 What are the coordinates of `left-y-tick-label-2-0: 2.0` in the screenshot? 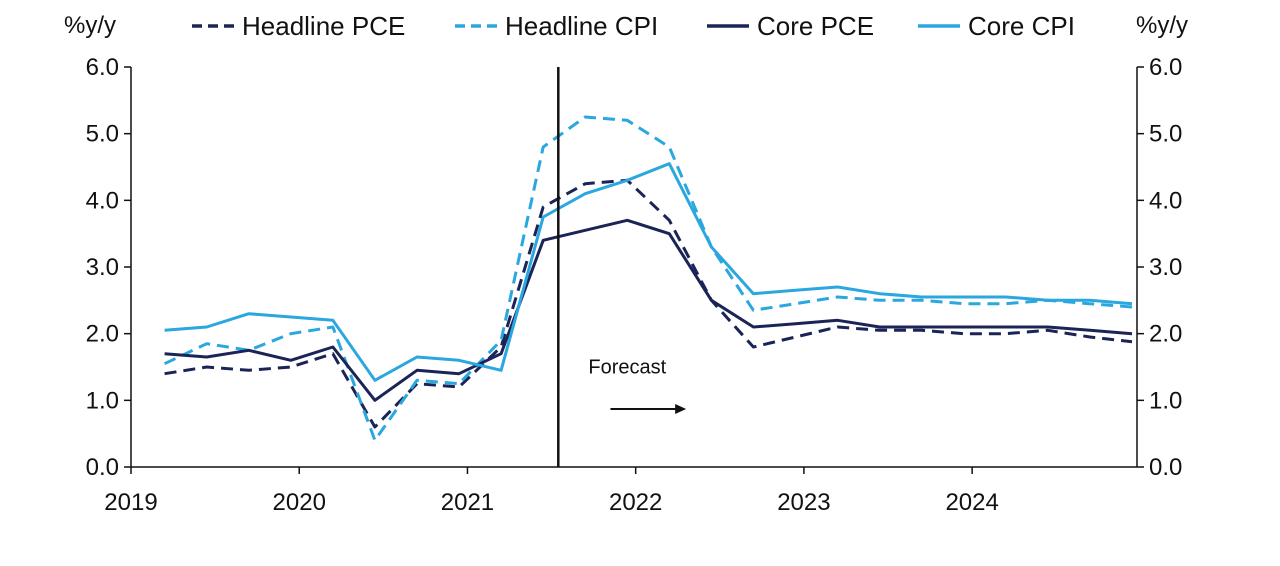 It's located at (102, 334).